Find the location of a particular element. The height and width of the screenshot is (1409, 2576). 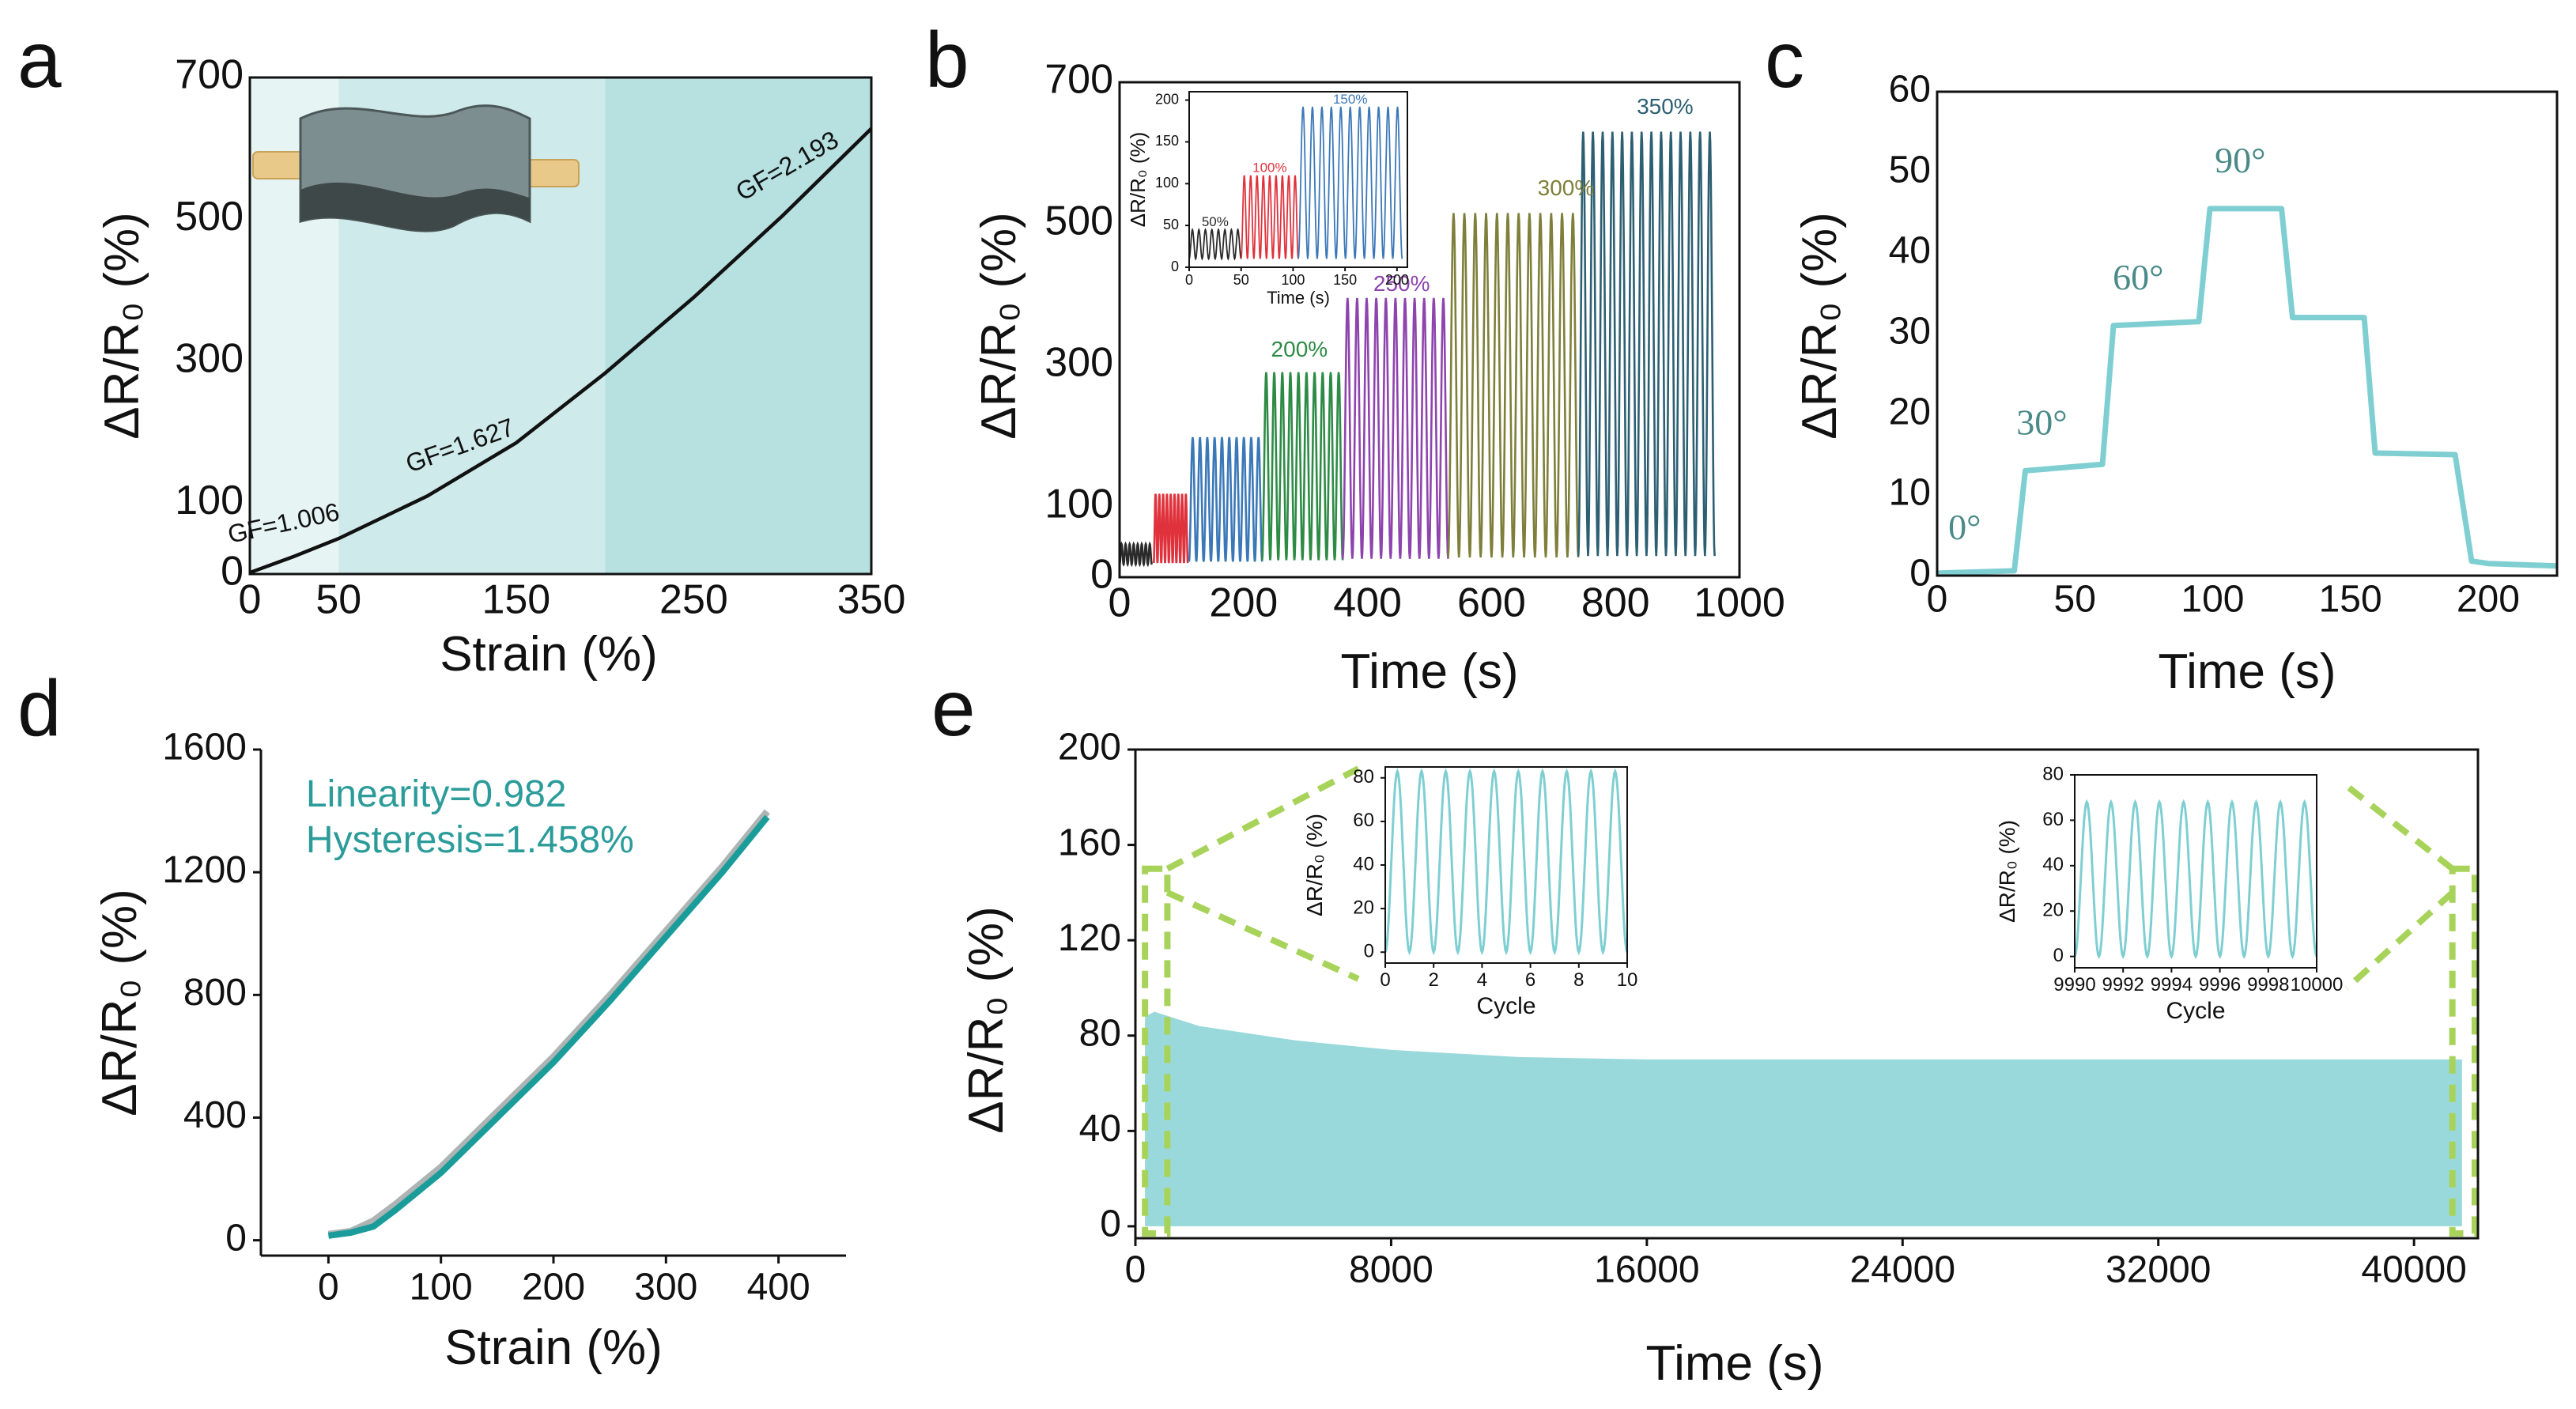

inset-x-axis-label: Cycle is located at coordinates (1505, 1006).